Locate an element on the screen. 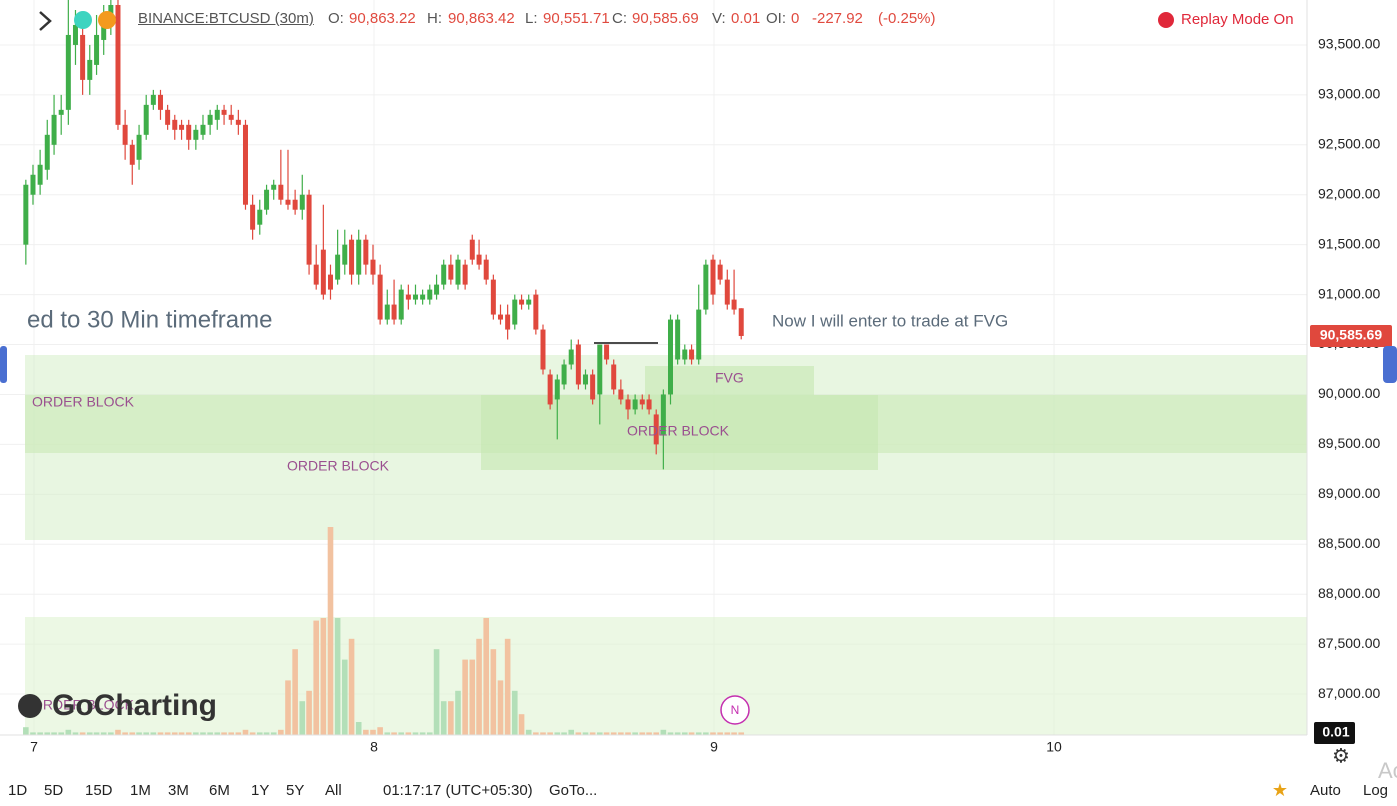  log-scale: Log is located at coordinates (1376, 790).